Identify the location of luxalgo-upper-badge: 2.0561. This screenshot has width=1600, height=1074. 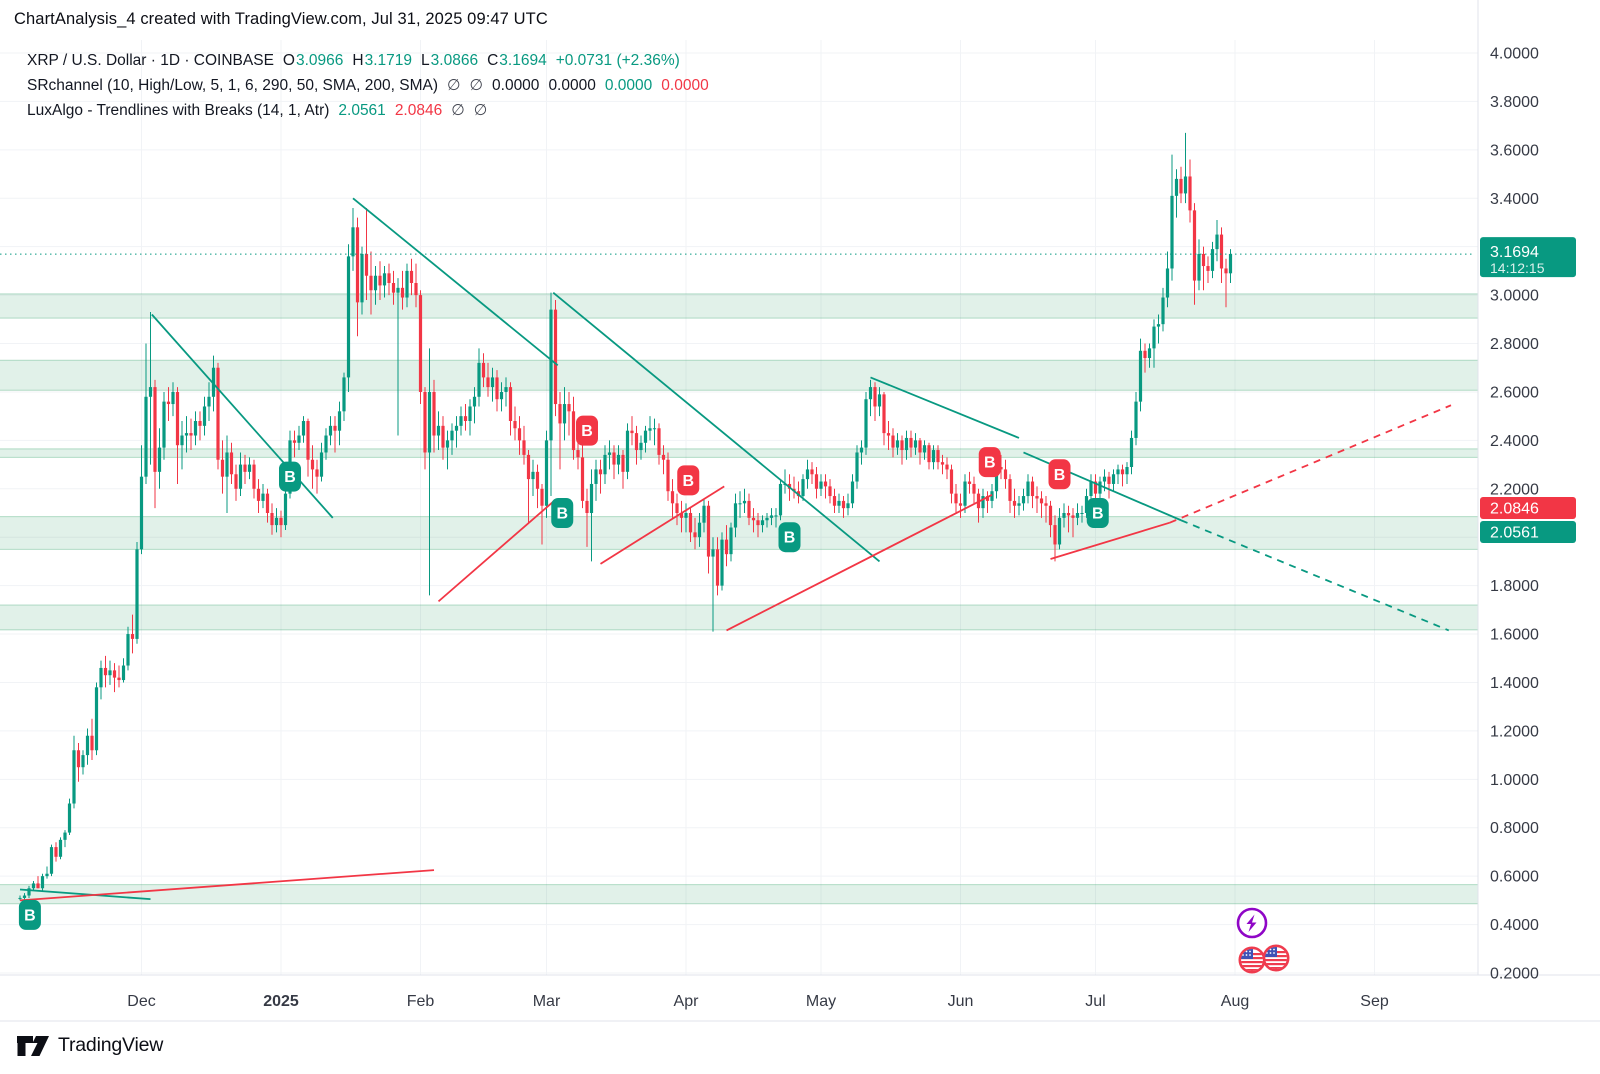
(1528, 532).